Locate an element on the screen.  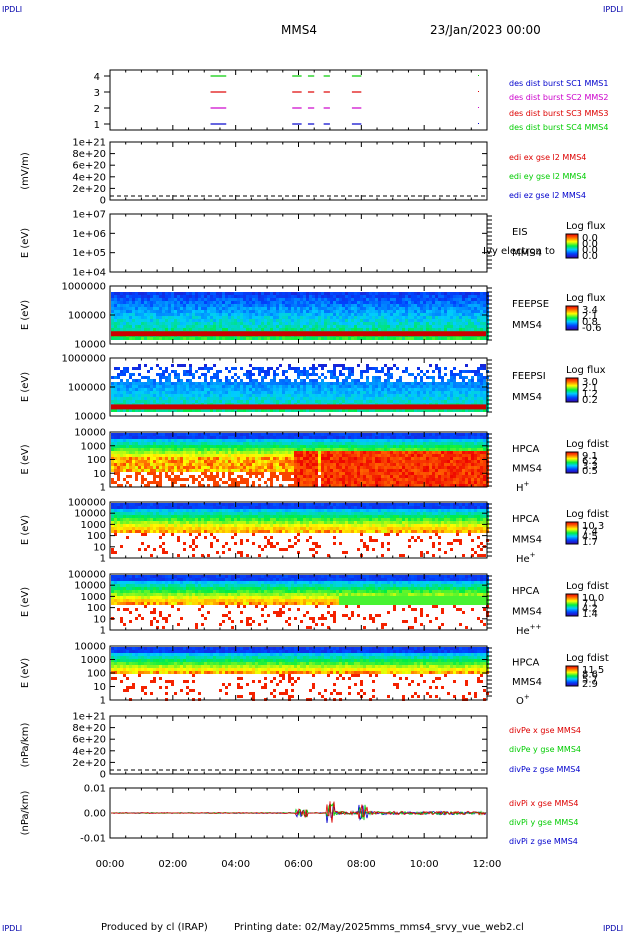
eis-colorbar is located at coordinates (572, 246).